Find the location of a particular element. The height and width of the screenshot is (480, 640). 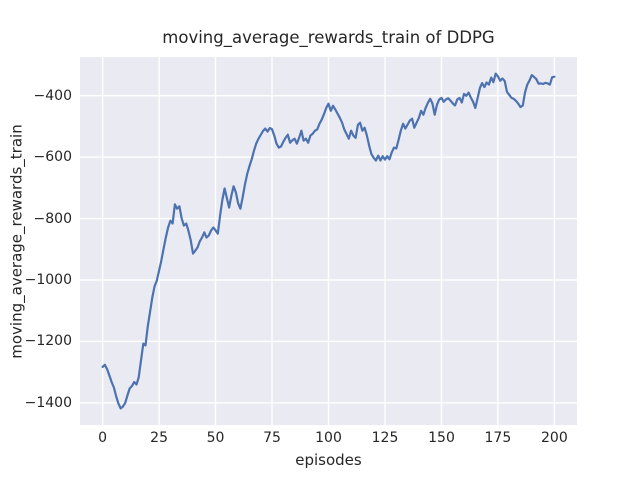

x-tick-label: 25 is located at coordinates (159, 438).